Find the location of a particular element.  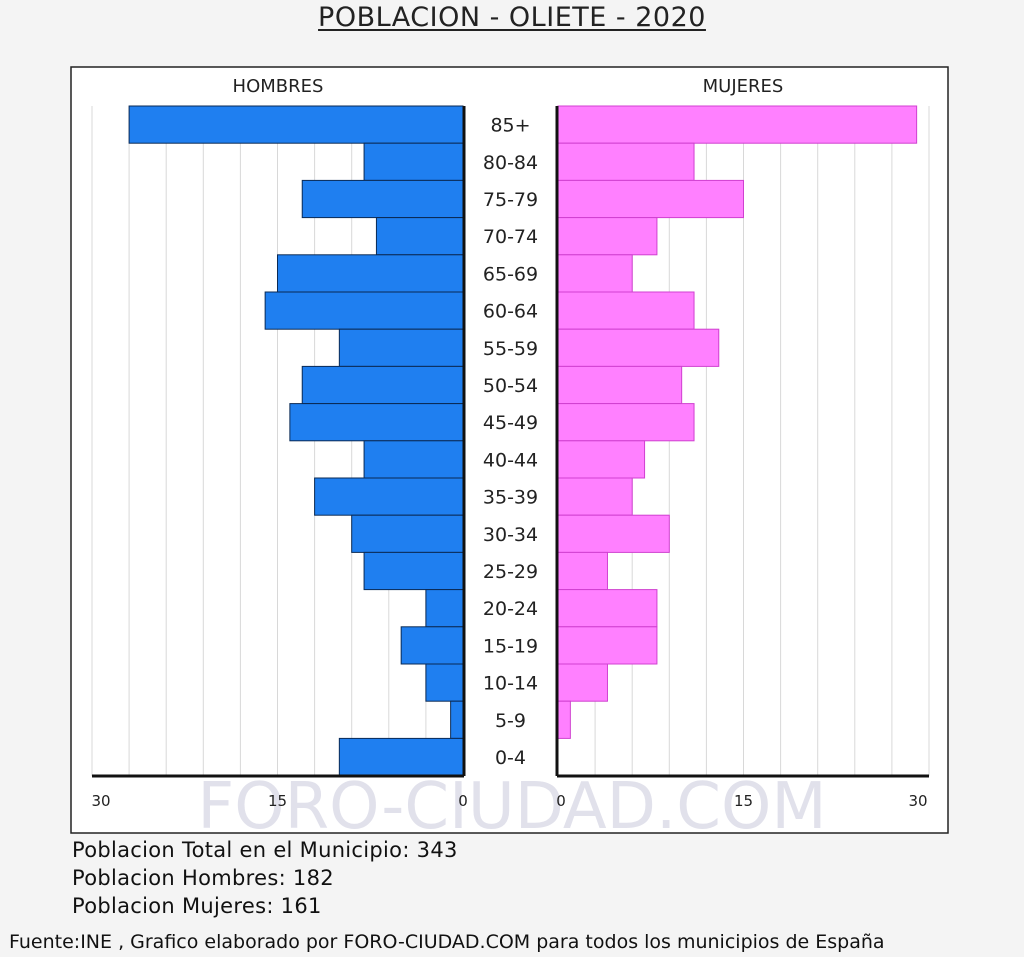

age-label-25-29: 25-29 is located at coordinates (510, 572).